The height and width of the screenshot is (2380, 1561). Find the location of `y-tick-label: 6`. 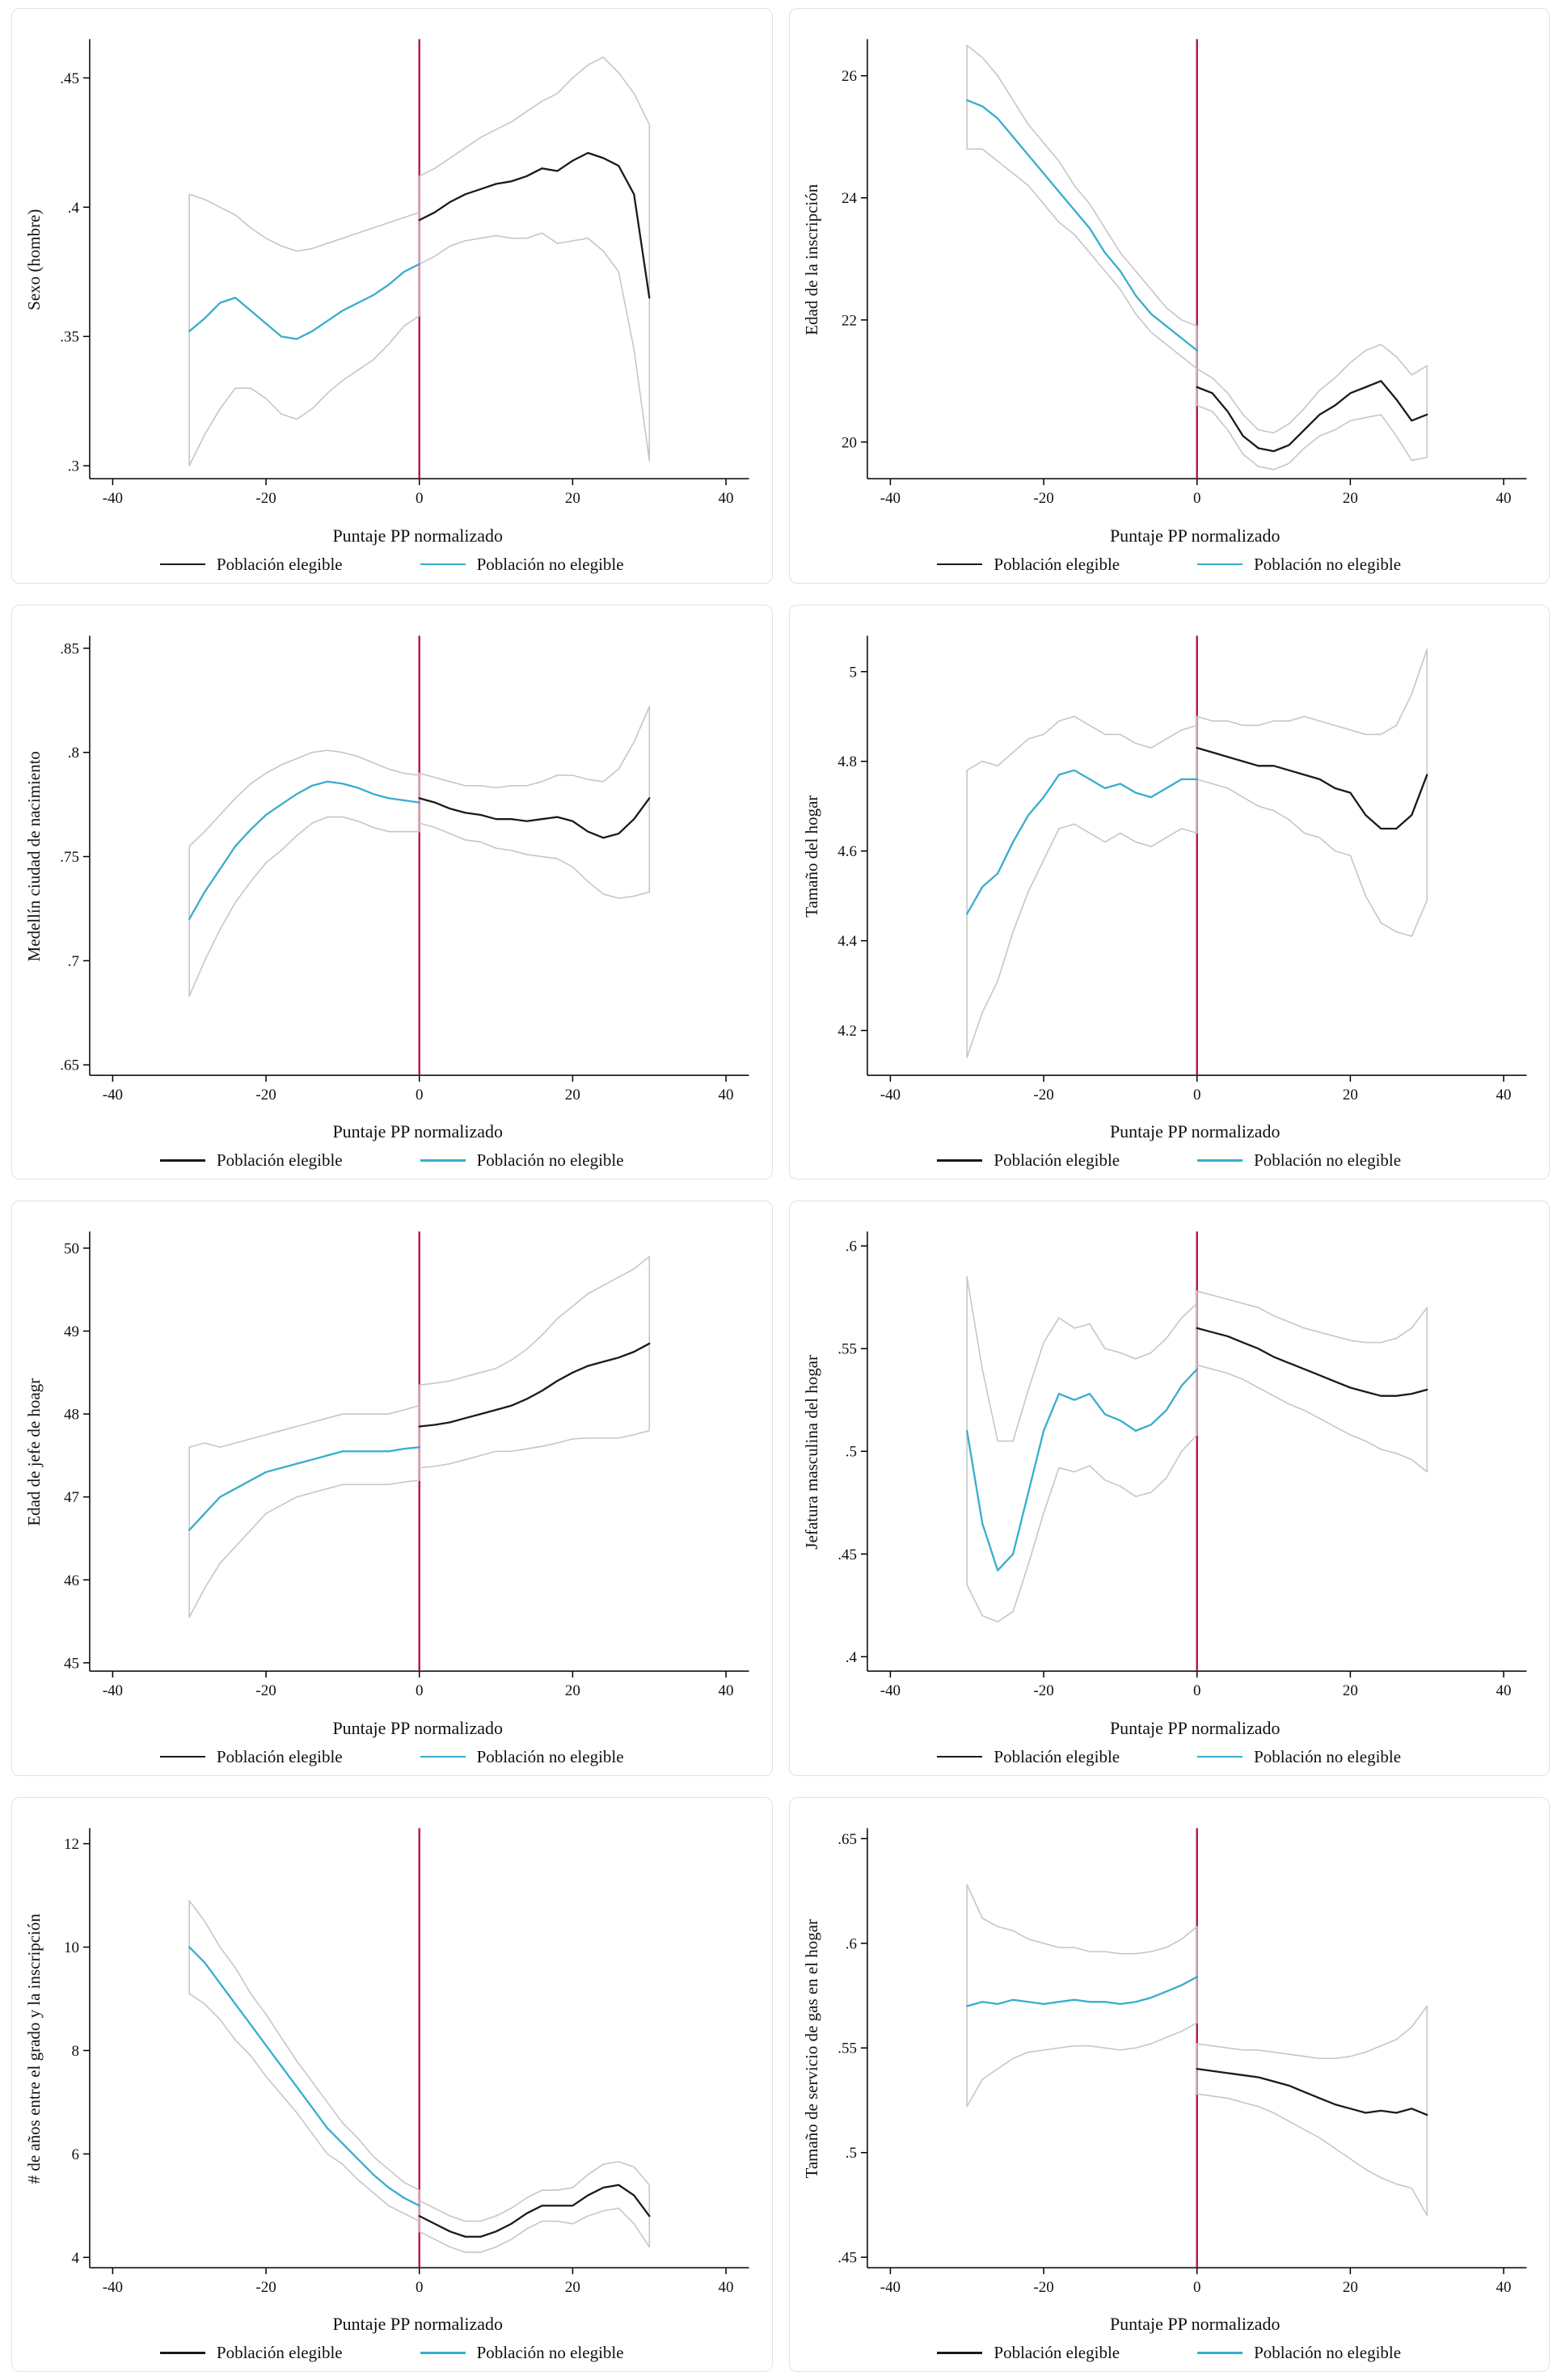

y-tick-label: 6 is located at coordinates (74, 2154).